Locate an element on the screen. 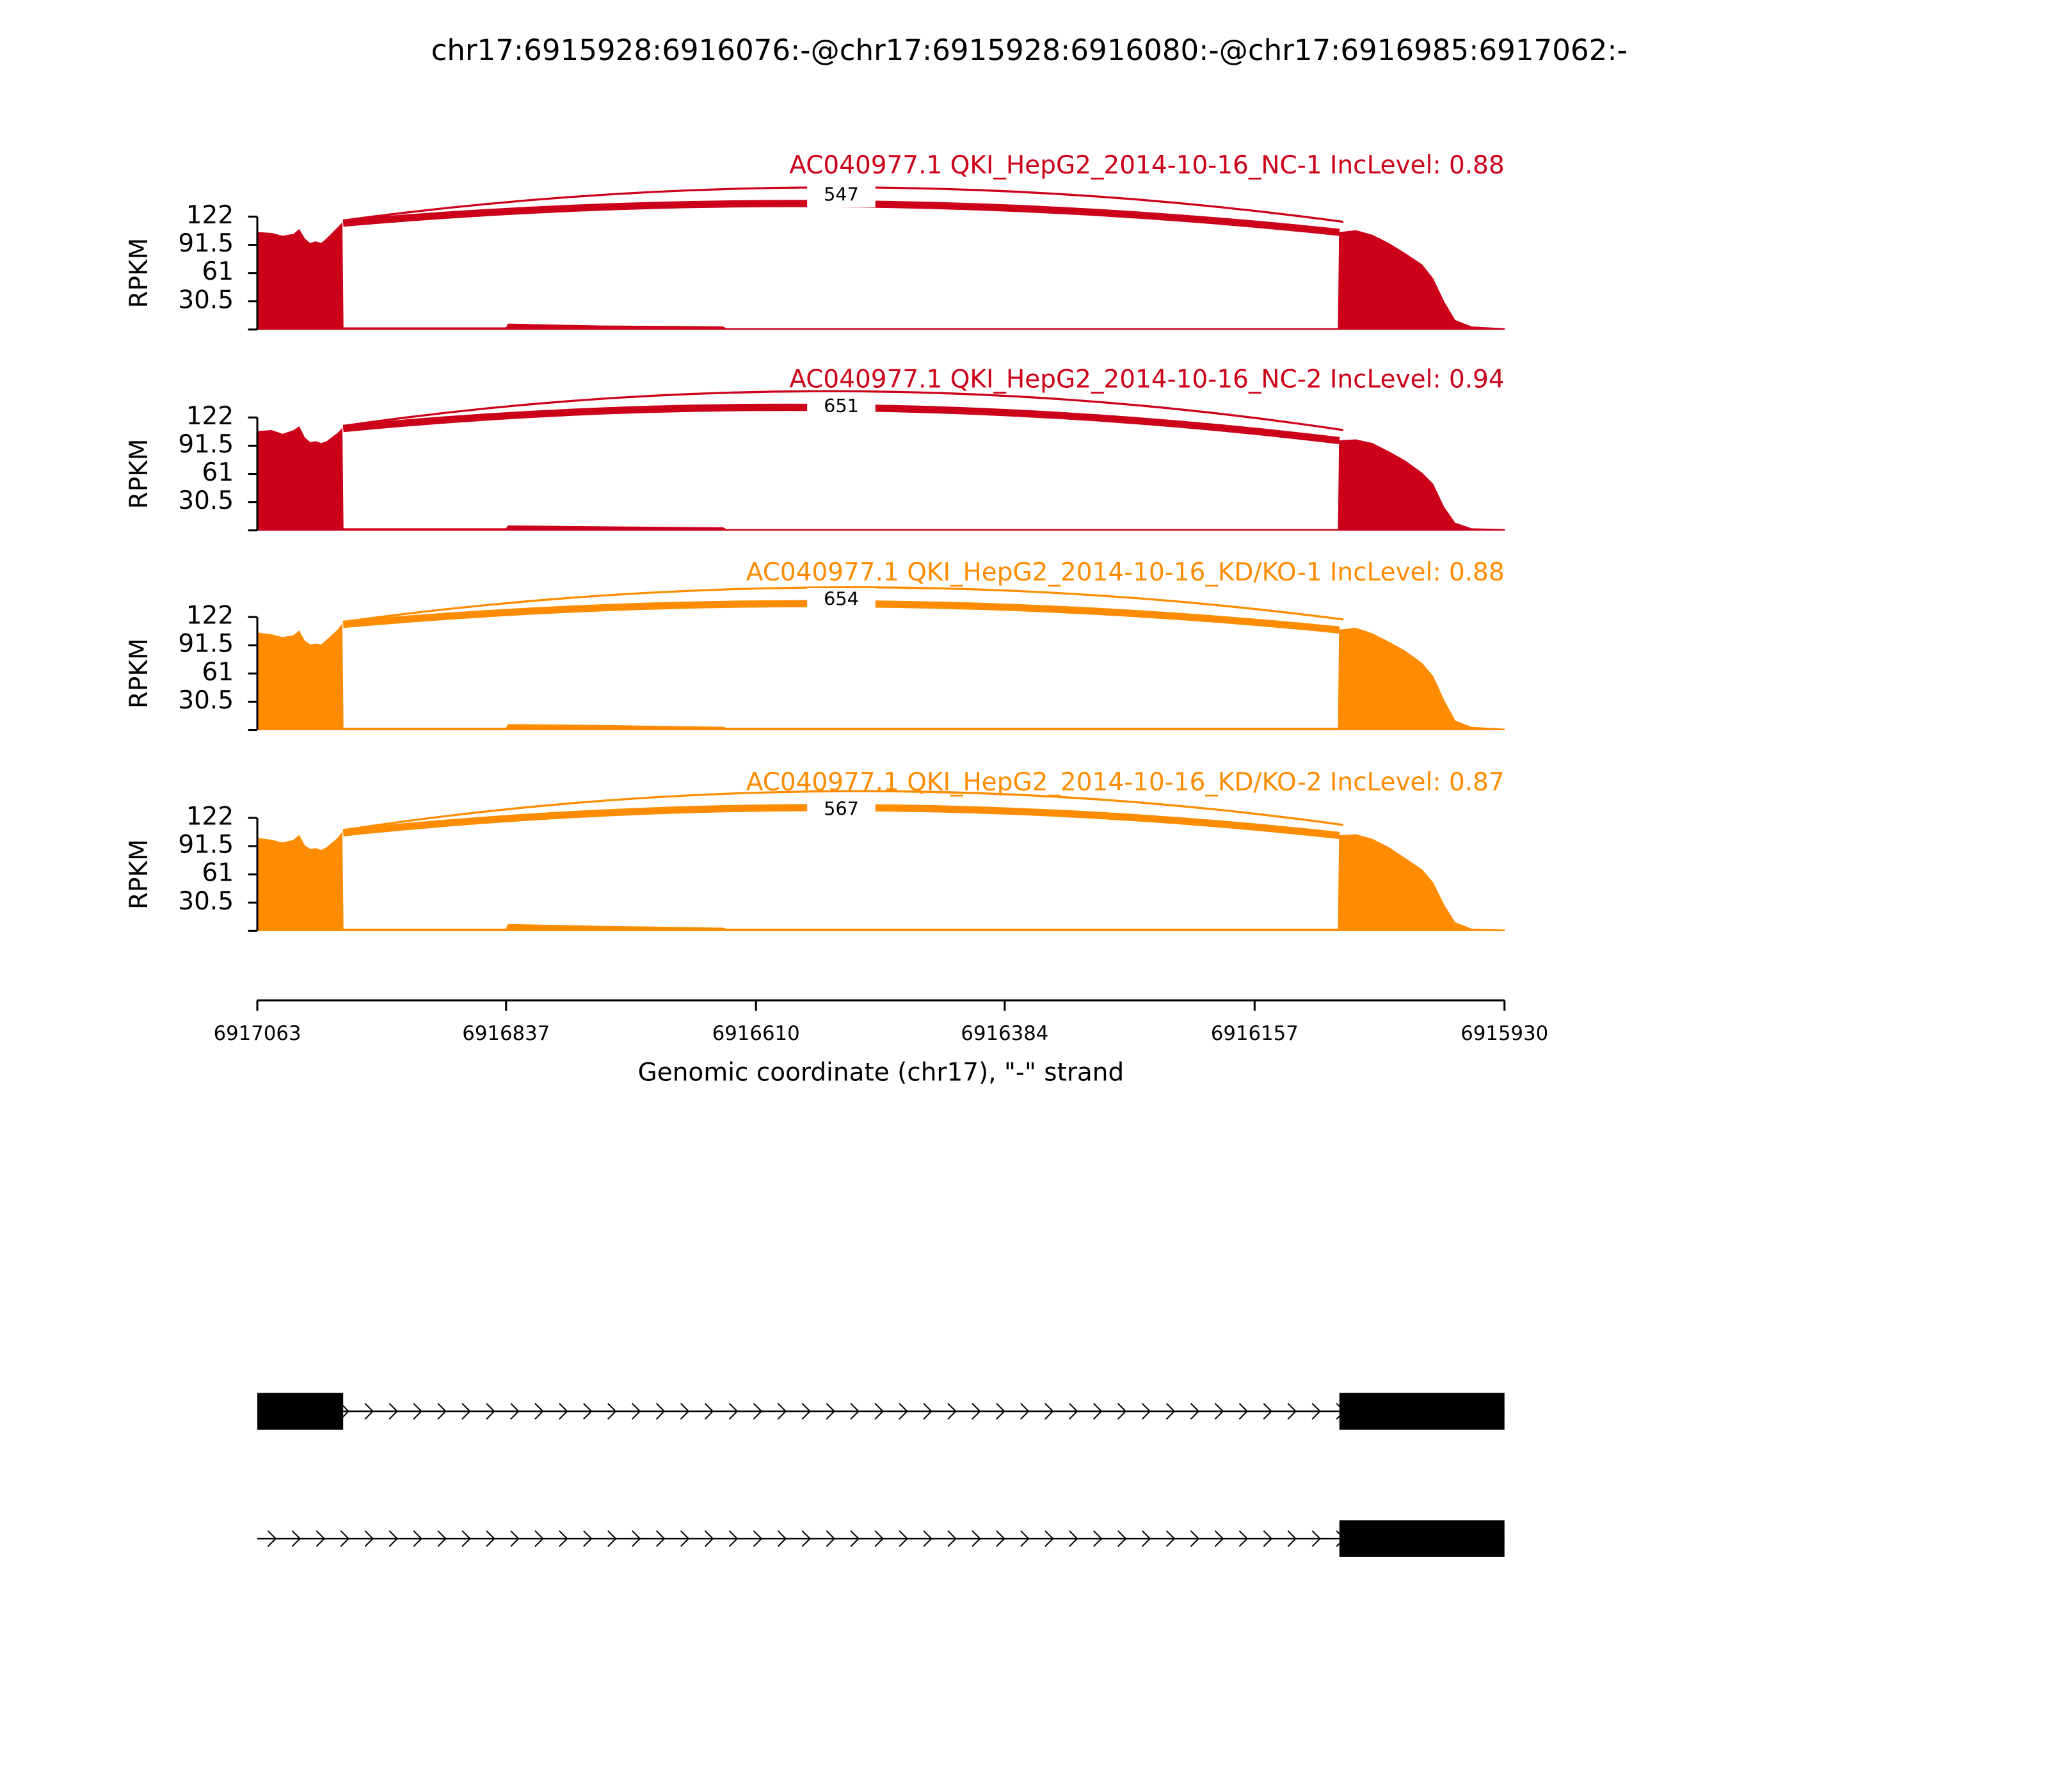 The height and width of the screenshot is (1792, 2048). coverage-area is located at coordinates (881, 677).